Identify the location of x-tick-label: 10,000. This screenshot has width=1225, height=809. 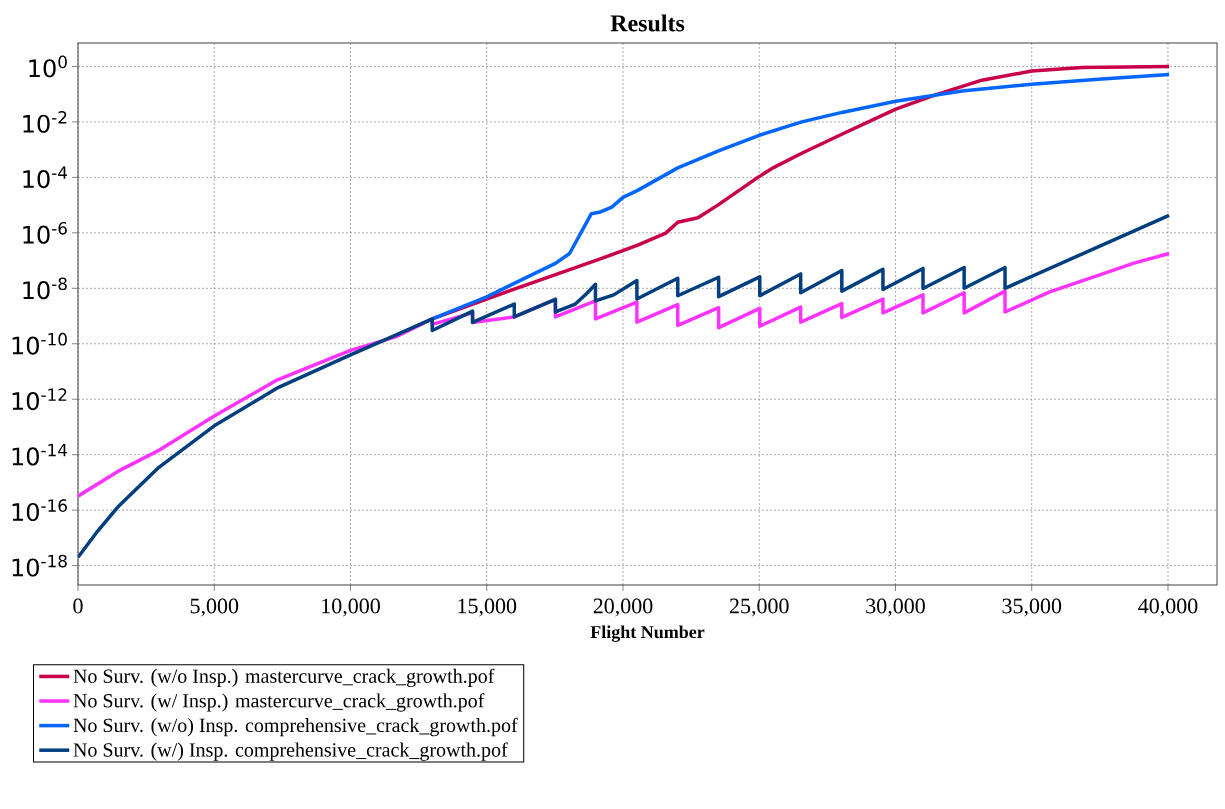
(351, 607).